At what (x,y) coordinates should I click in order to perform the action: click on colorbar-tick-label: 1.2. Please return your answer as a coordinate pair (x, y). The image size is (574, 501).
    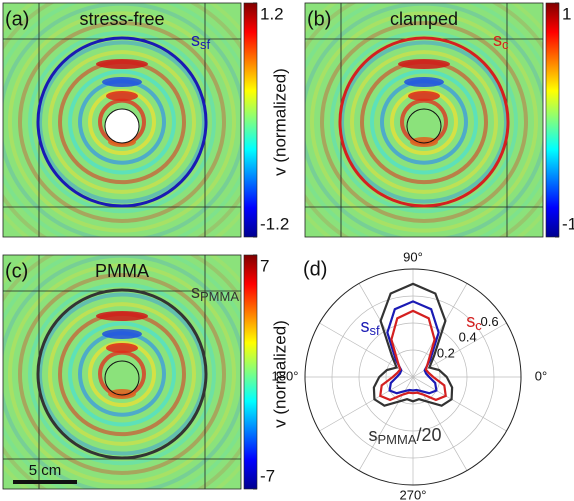
    Looking at the image, I should click on (272, 13).